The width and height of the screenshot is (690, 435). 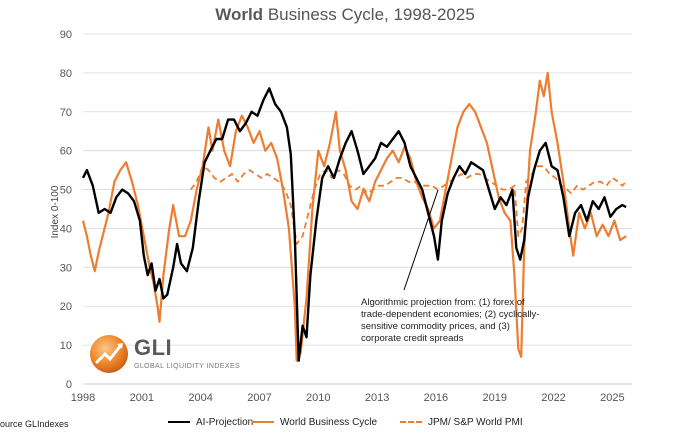 What do you see at coordinates (187, 366) in the screenshot?
I see `gli-logo-subtitle: GLOBAL LIQUIDITY INDEXES` at bounding box center [187, 366].